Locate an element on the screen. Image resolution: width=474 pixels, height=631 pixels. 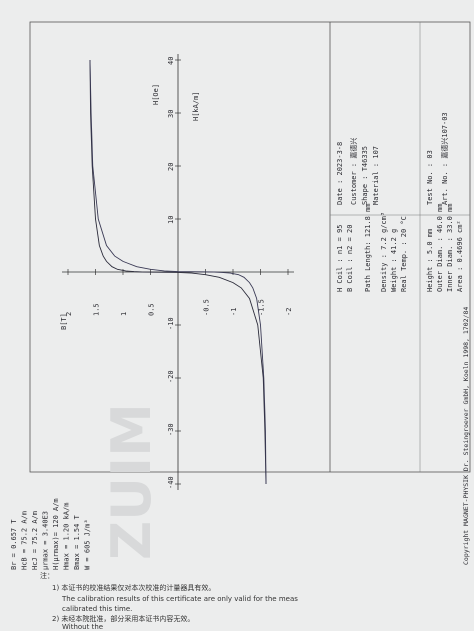
measurement-info: Path Length: 121.8 mm is located at coordinates (368, 247).